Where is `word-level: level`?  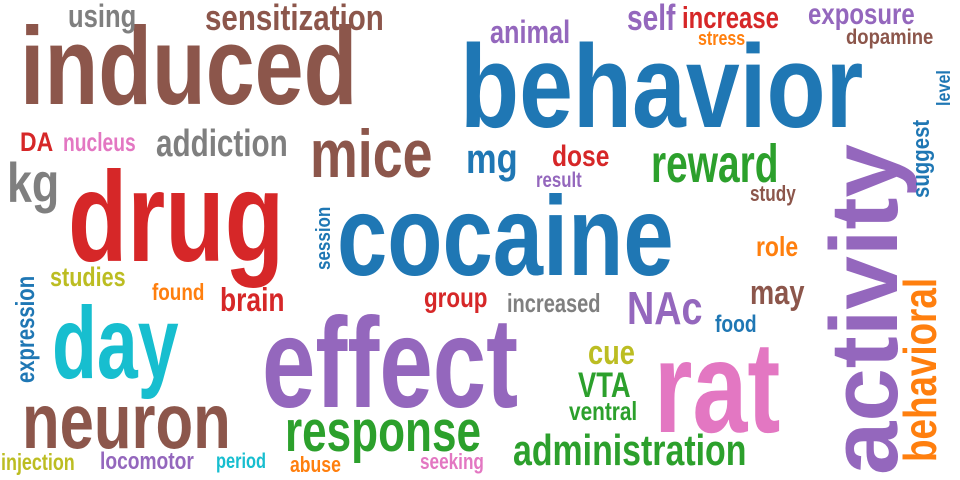
word-level: level is located at coordinates (944, 88).